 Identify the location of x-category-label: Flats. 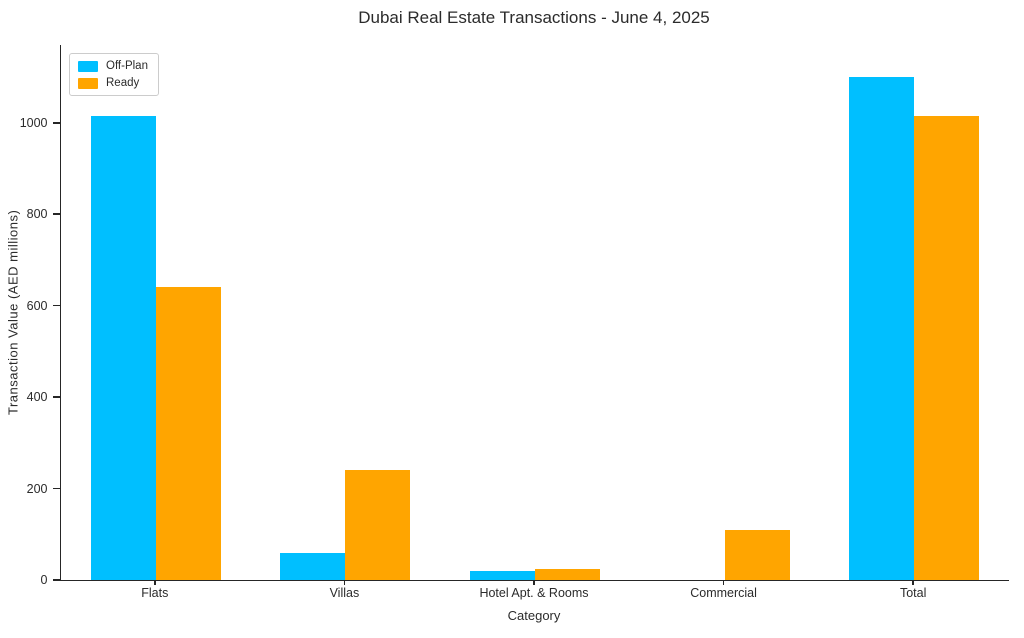
(155, 593).